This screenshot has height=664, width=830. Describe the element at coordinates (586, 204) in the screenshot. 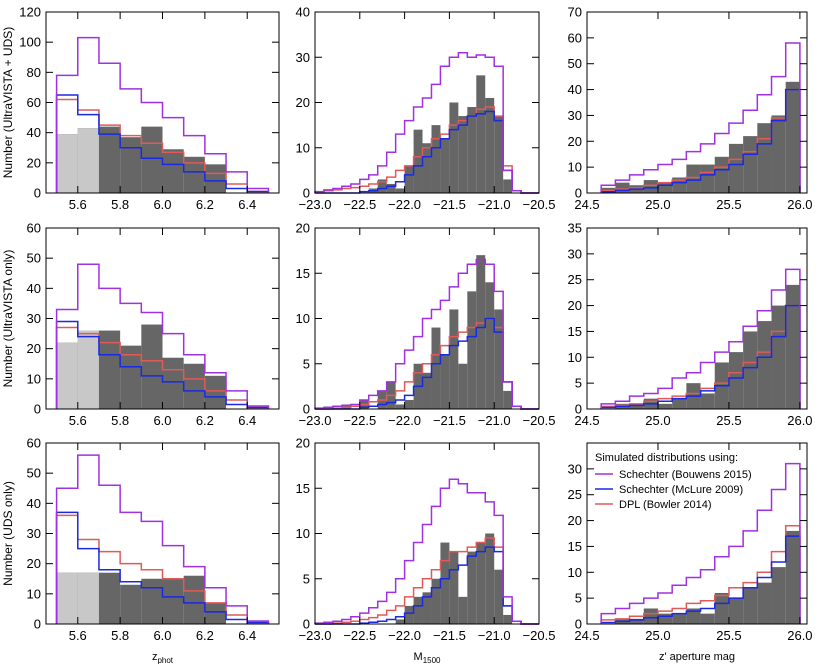

I see `x-tick-label: 24.5` at that location.